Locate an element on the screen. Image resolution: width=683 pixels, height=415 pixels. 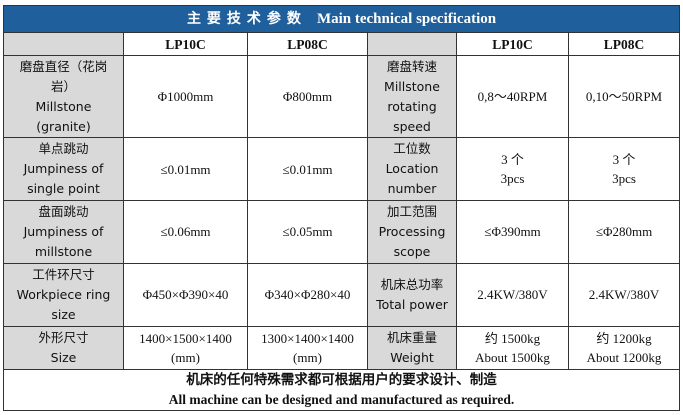
spec-value: Φ1000mm is located at coordinates (185, 97).